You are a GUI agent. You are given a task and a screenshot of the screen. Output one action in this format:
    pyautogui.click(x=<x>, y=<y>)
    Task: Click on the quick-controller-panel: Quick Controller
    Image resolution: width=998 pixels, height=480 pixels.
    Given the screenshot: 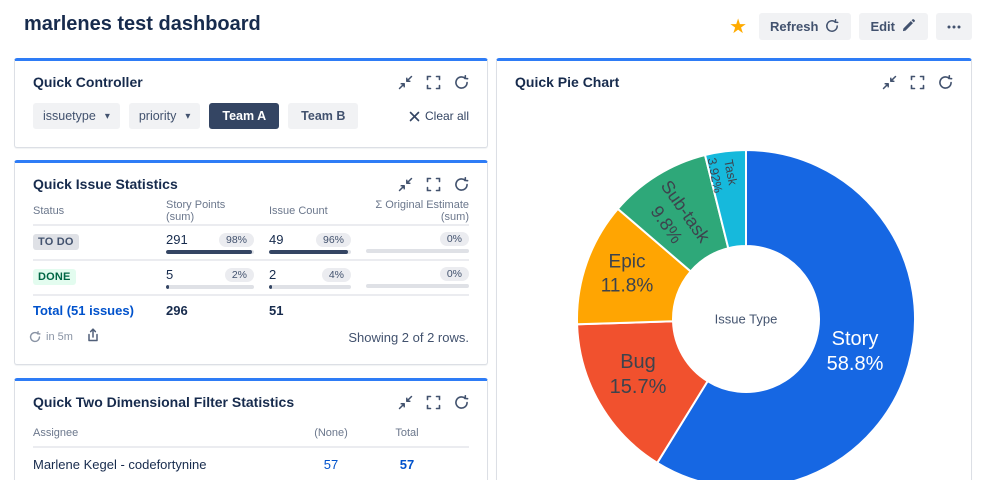 What is the action you would take?
    pyautogui.click(x=251, y=103)
    